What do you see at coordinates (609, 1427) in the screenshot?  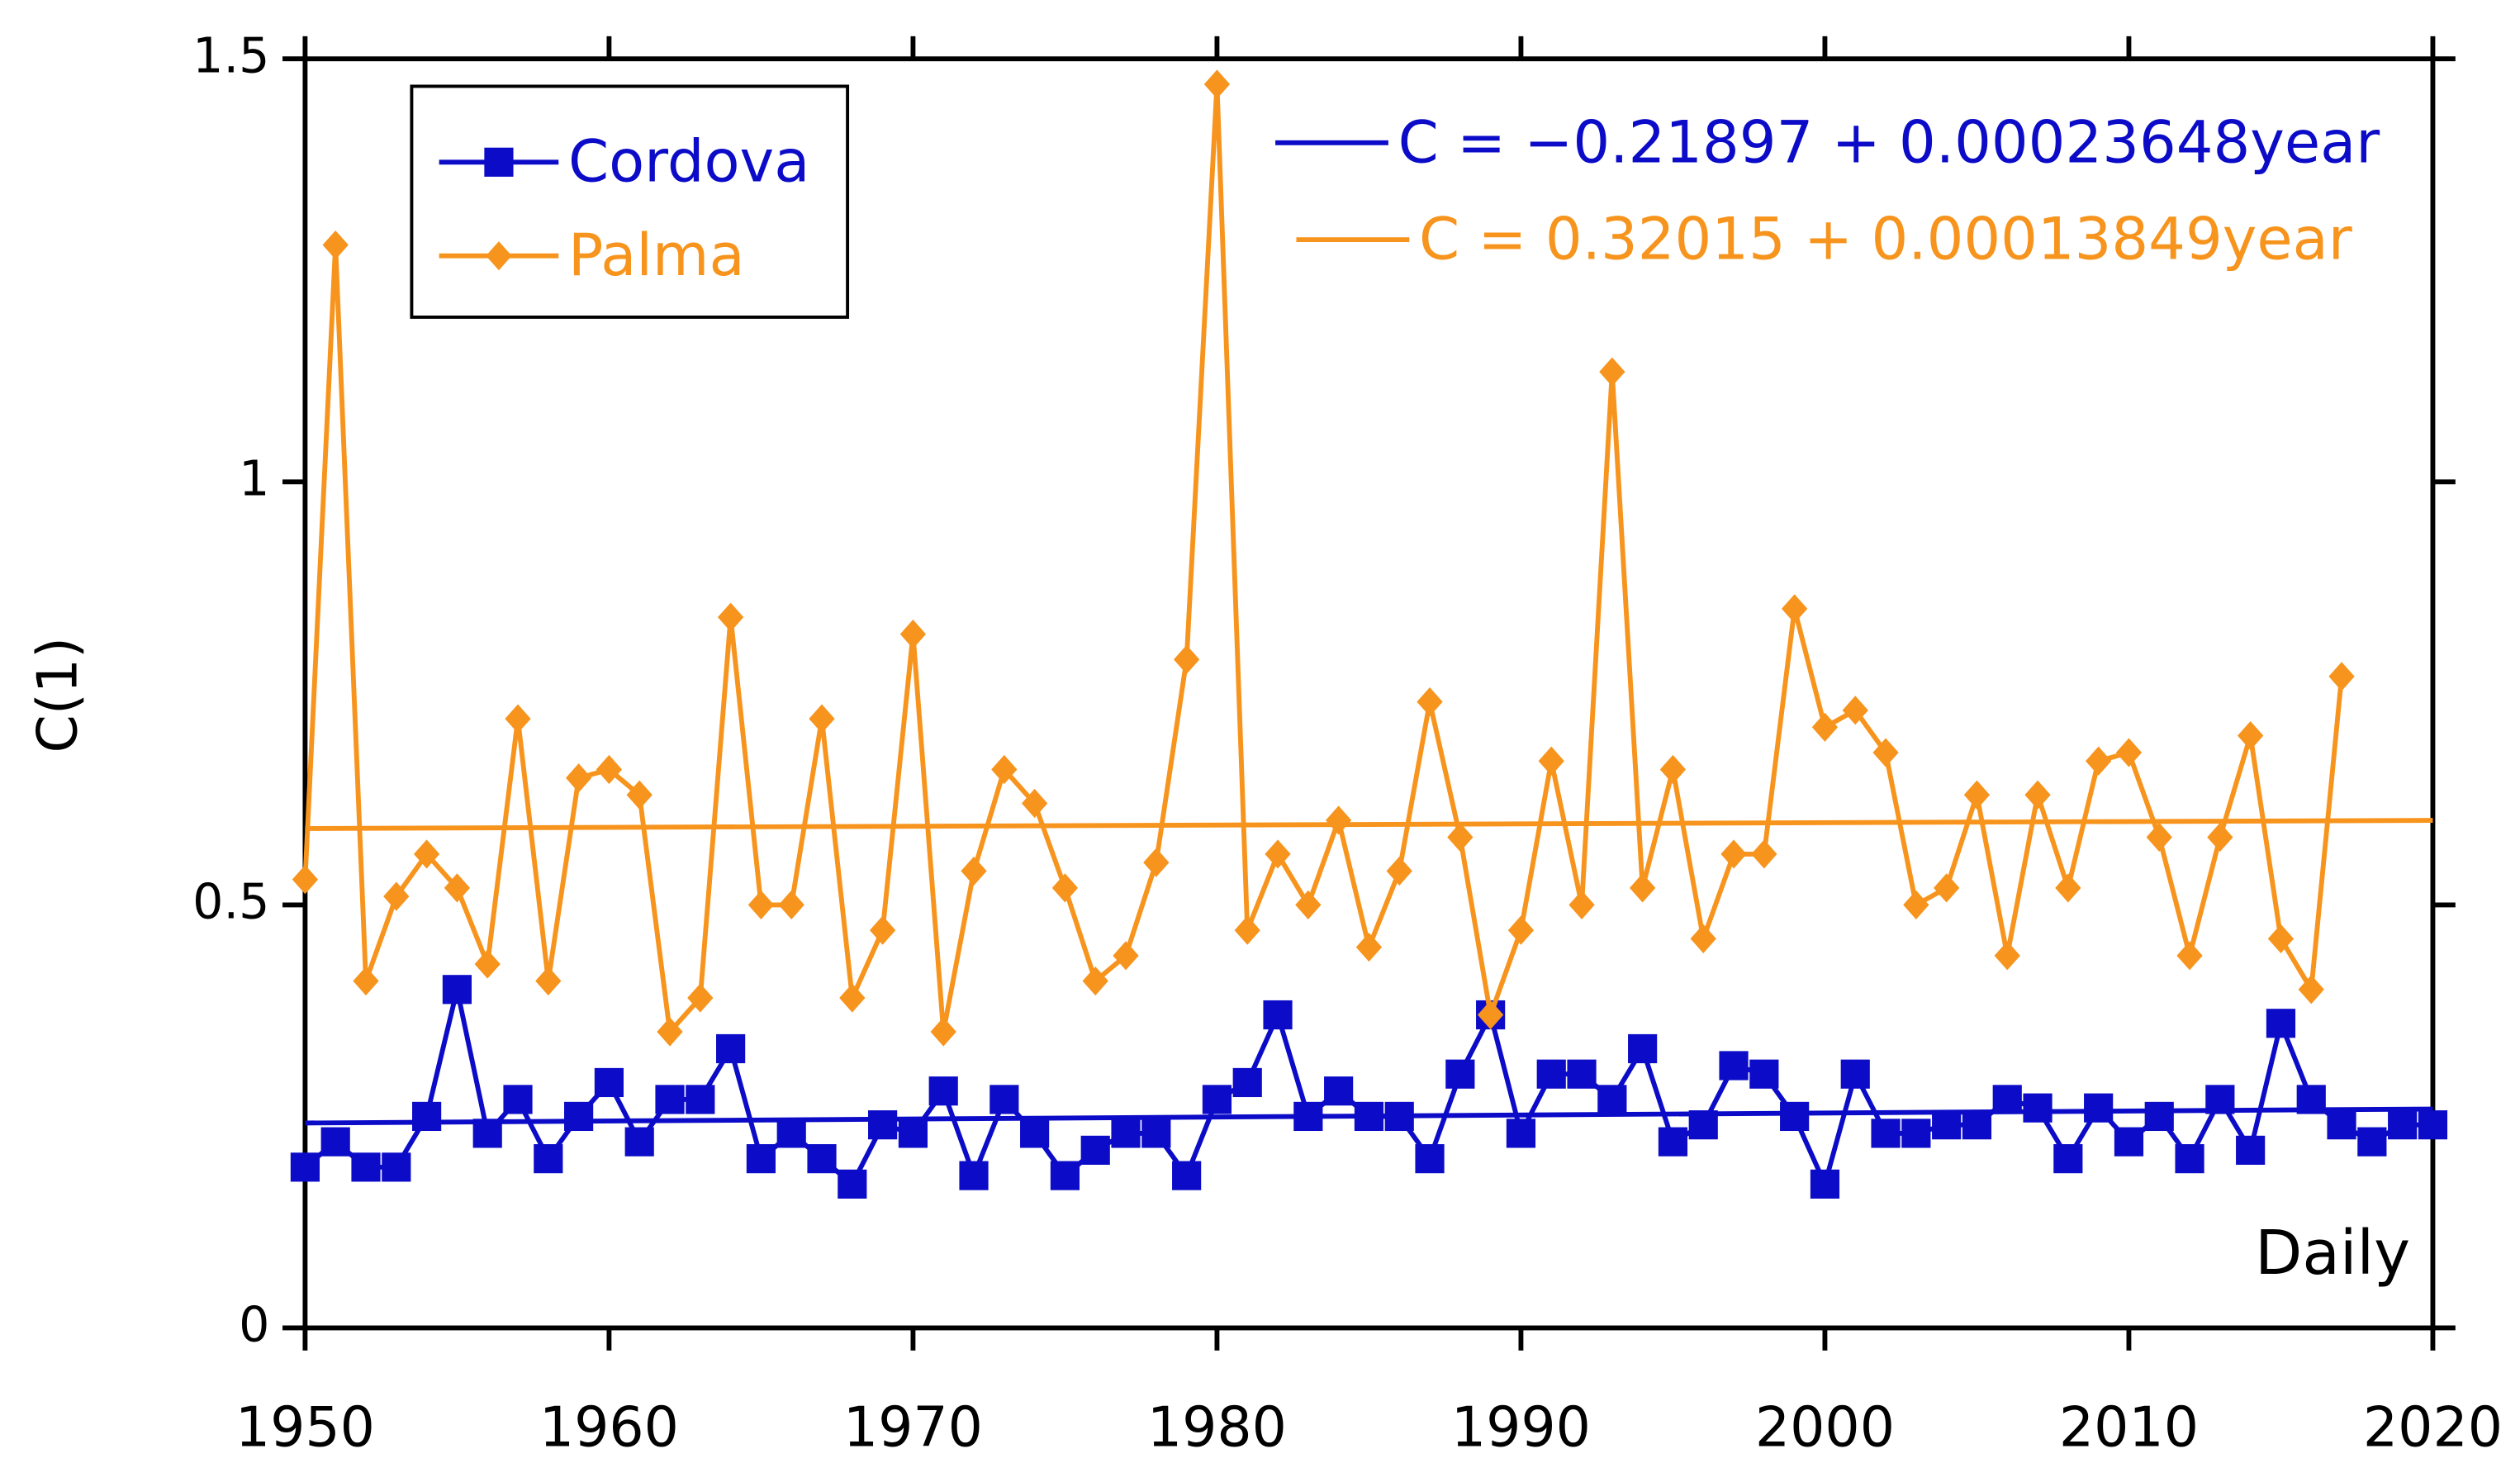 I see `x-tick-label: 1960` at bounding box center [609, 1427].